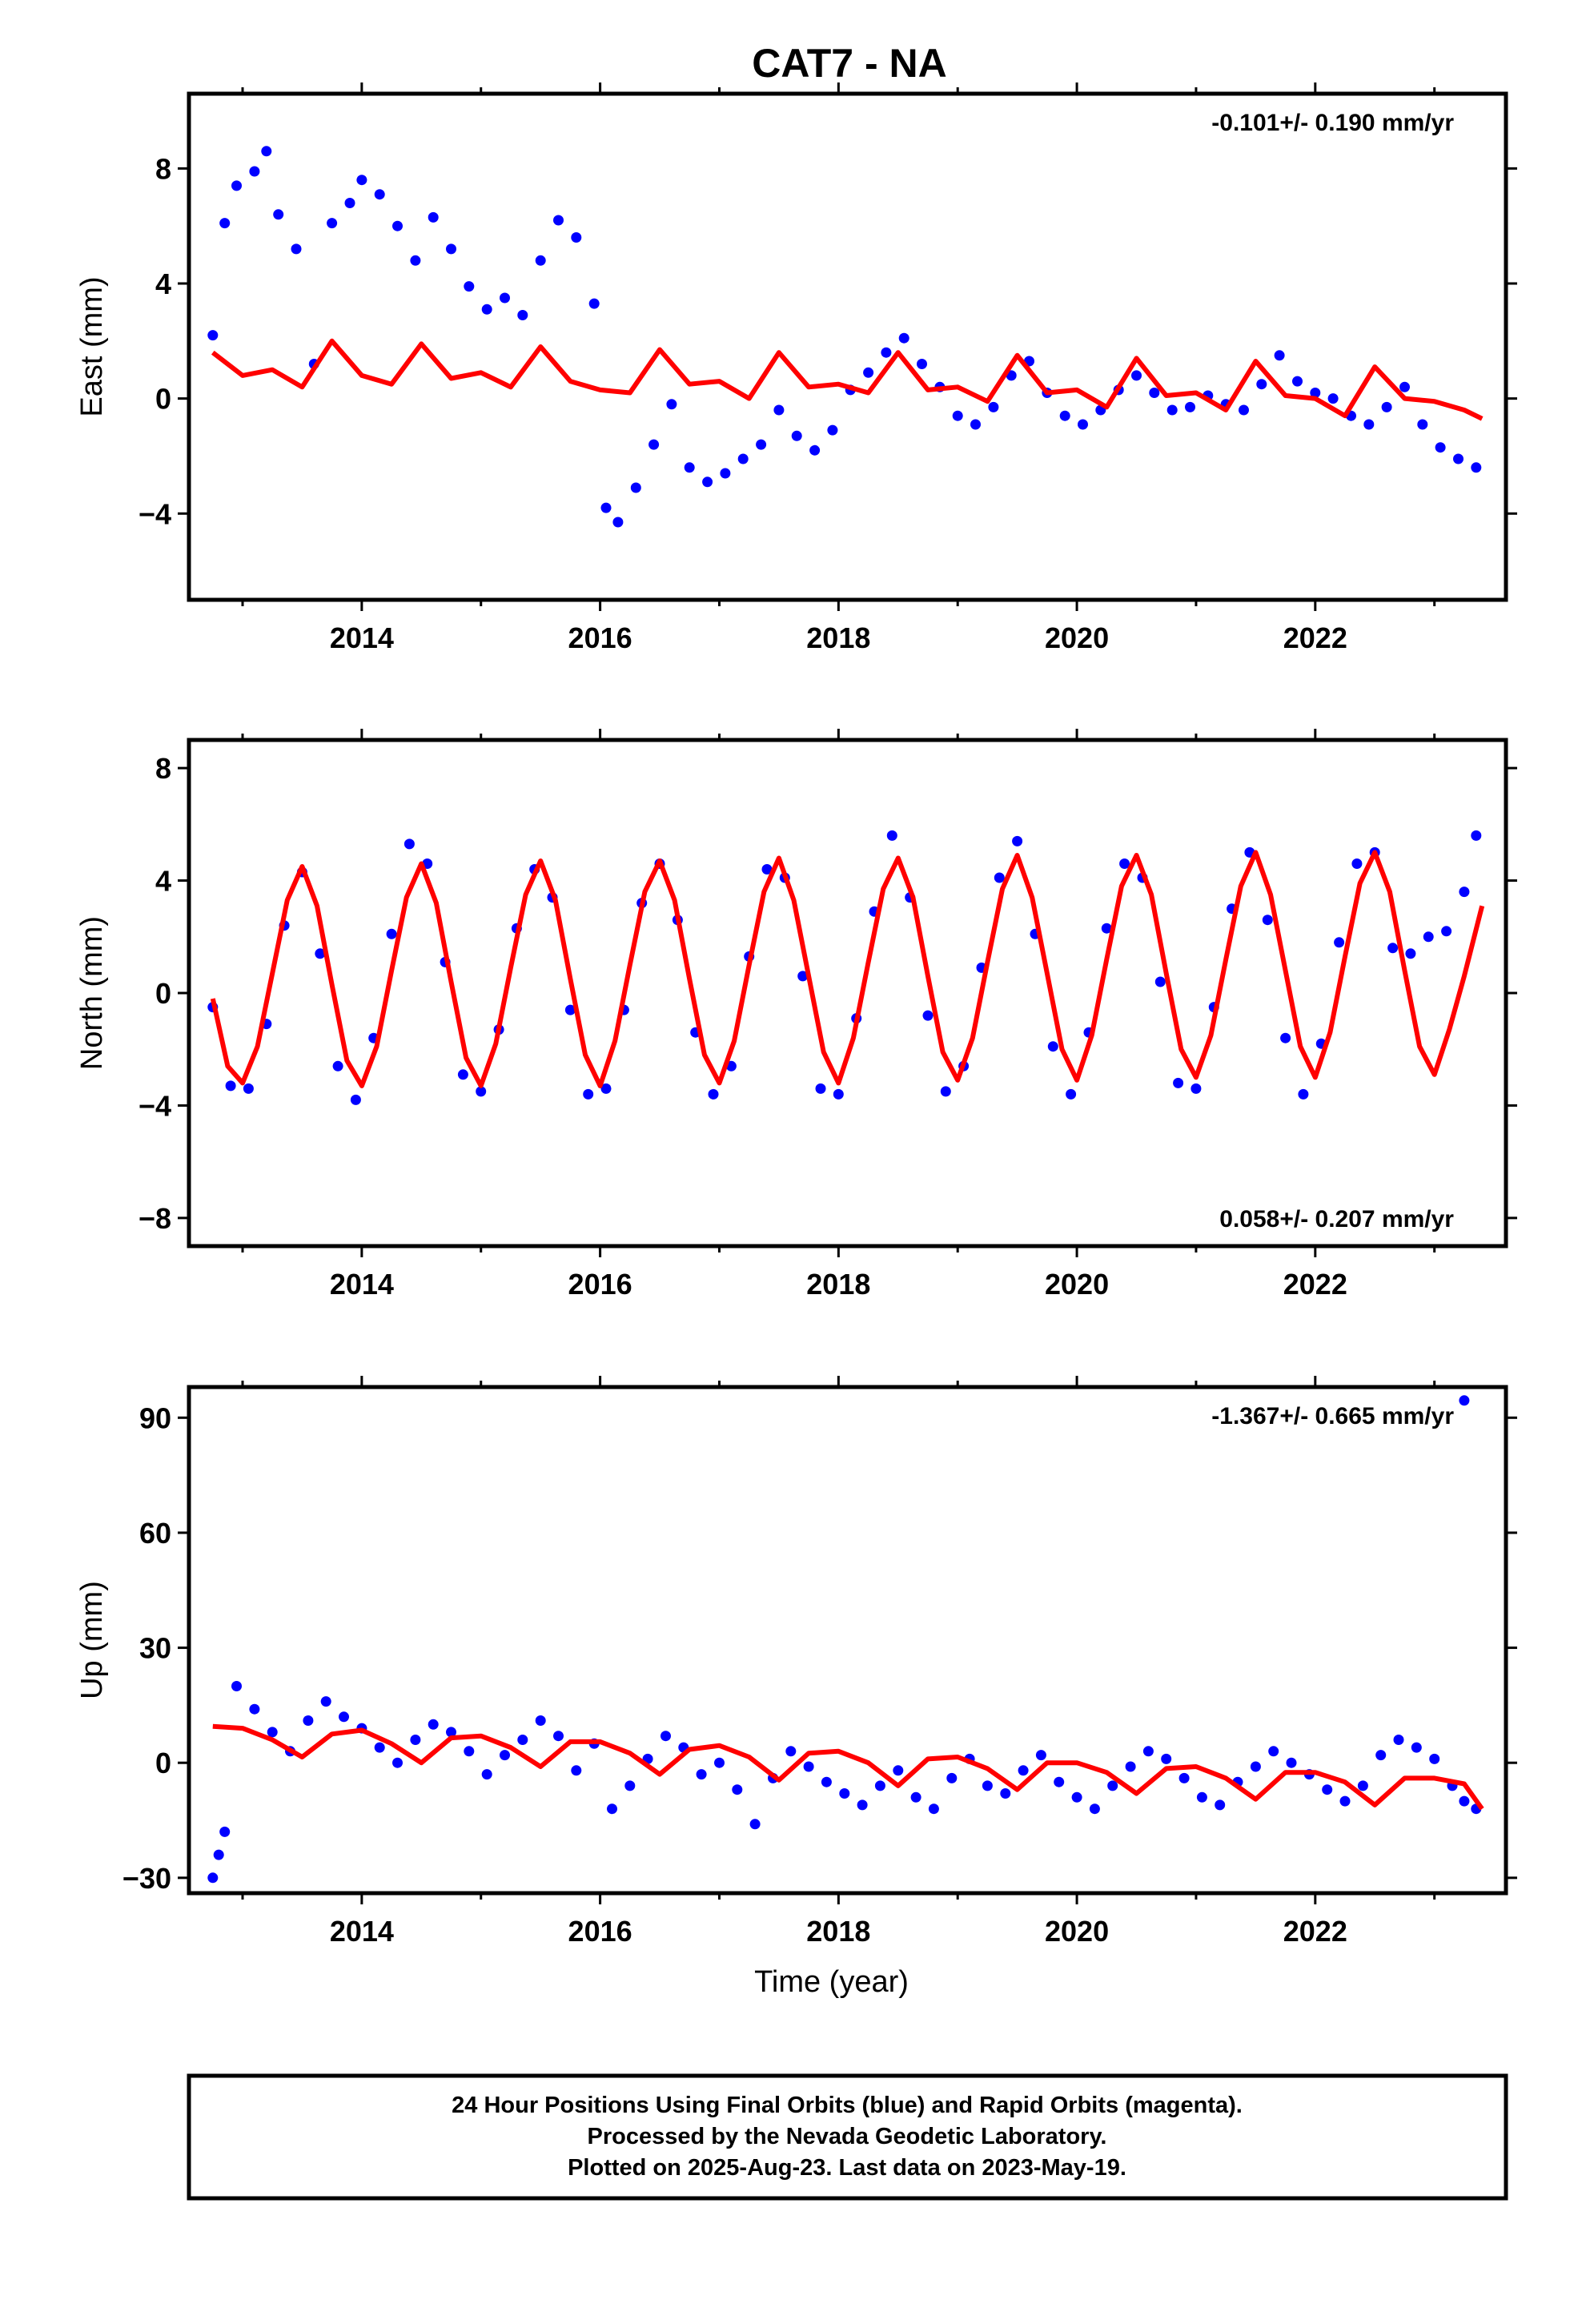 This screenshot has width=1582, height=2324. What do you see at coordinates (92, 993) in the screenshot?
I see `north-y-axis-label: North (mm)` at bounding box center [92, 993].